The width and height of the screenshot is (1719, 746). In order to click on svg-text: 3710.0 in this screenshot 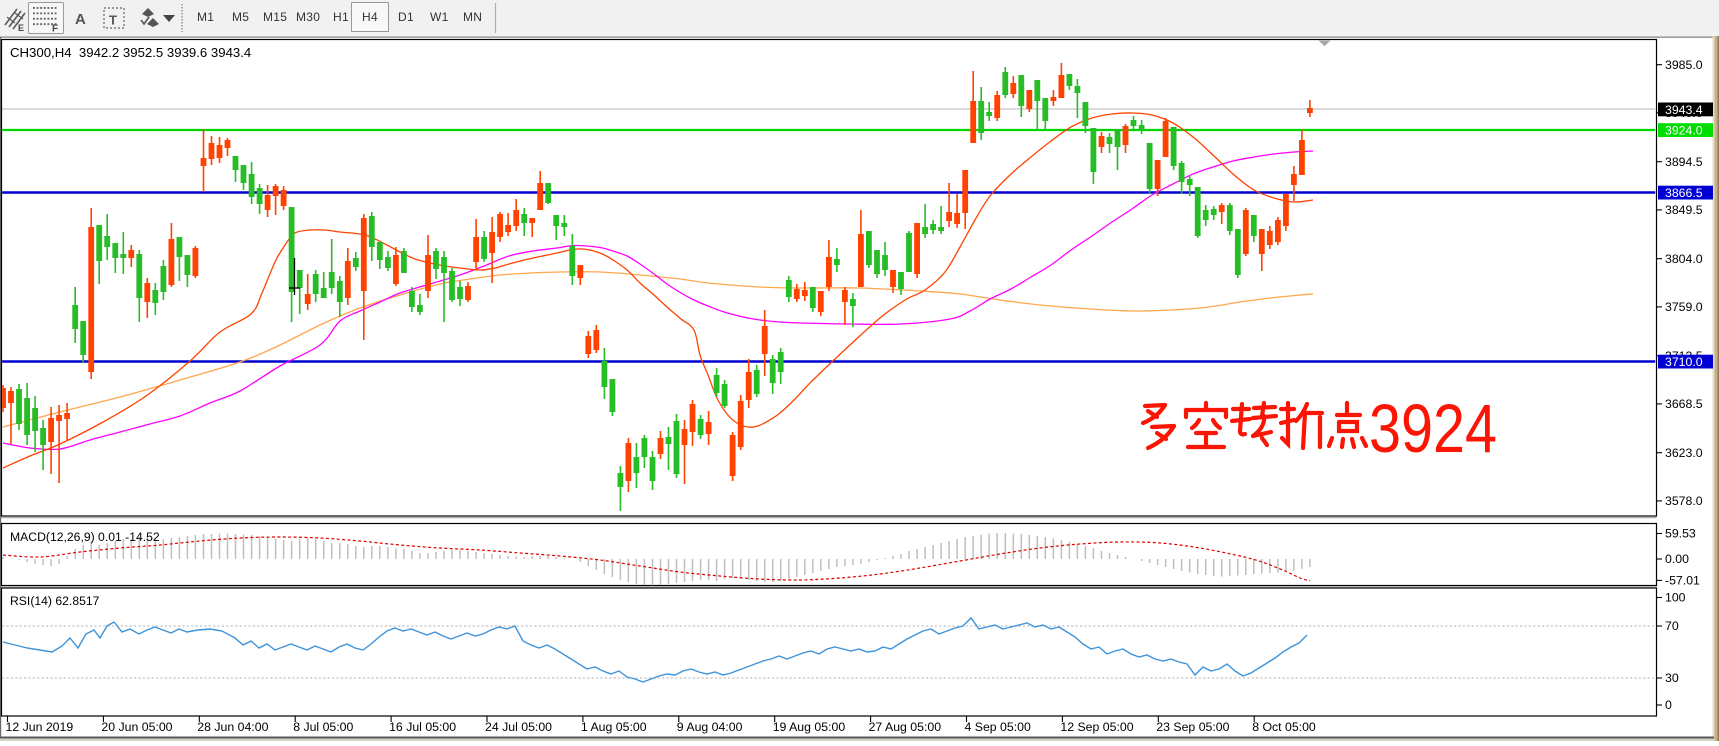, I will do `click(1684, 362)`.